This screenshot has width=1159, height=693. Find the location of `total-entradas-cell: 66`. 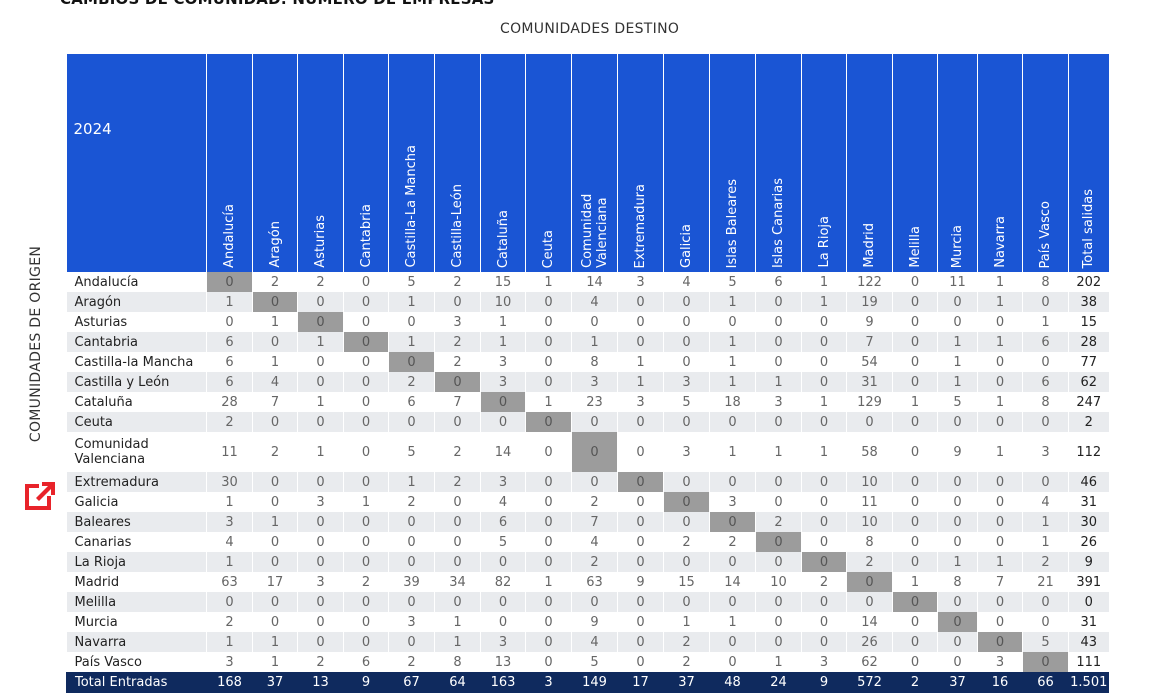

total-entradas-cell: 66 is located at coordinates (1045, 682).